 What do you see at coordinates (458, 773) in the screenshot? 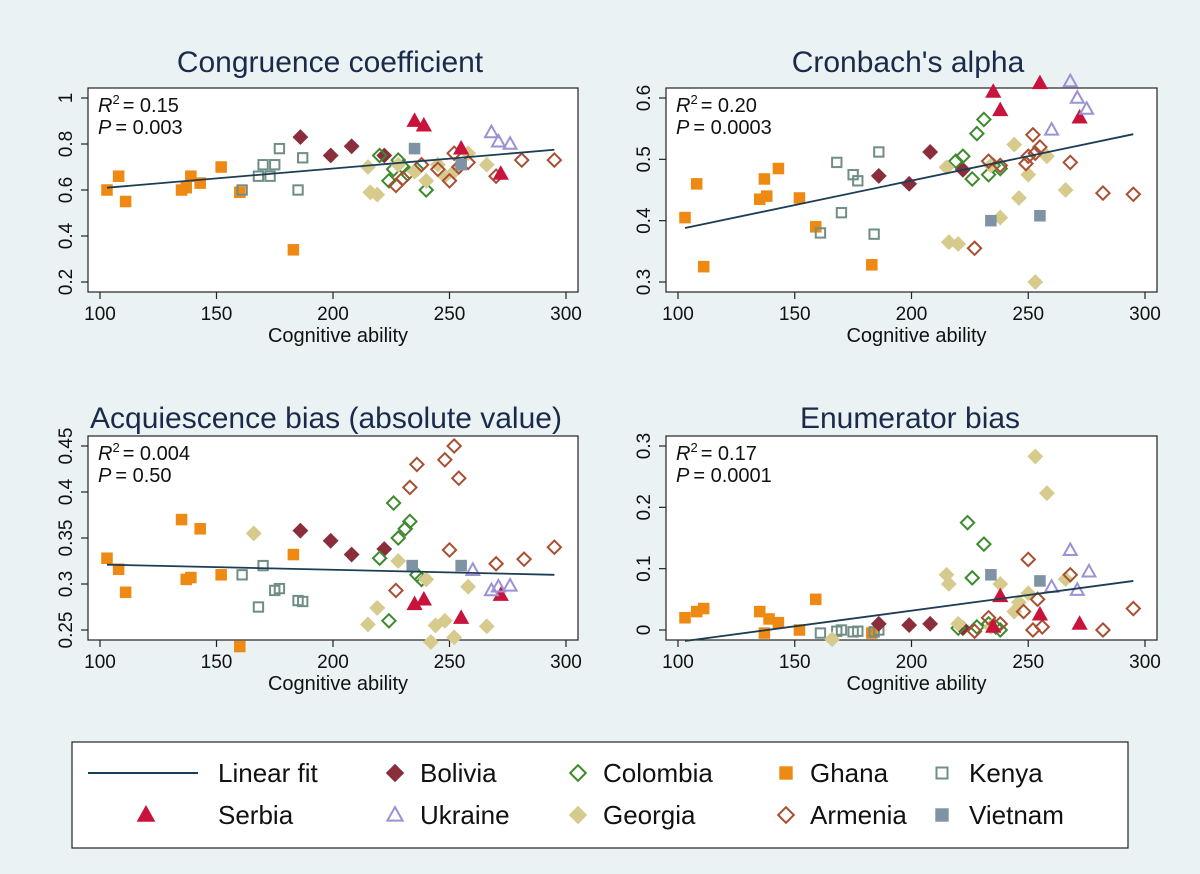
I see `legend-label: Bolivia` at bounding box center [458, 773].